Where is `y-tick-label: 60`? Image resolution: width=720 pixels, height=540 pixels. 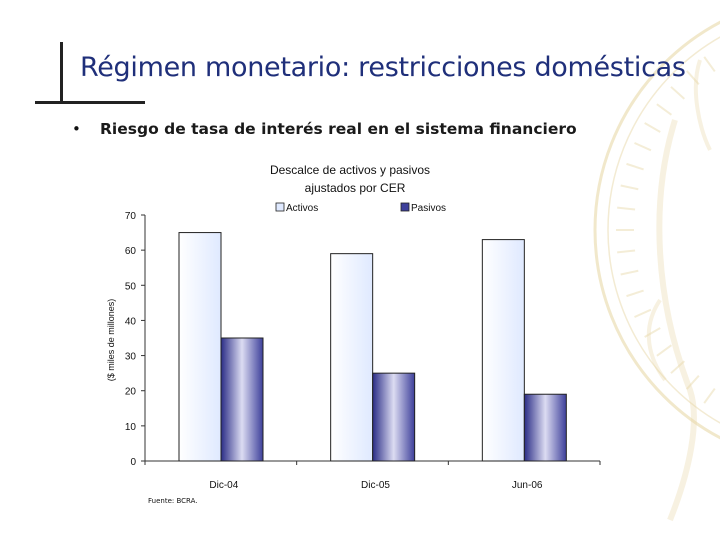
y-tick-label: 60 is located at coordinates (131, 251).